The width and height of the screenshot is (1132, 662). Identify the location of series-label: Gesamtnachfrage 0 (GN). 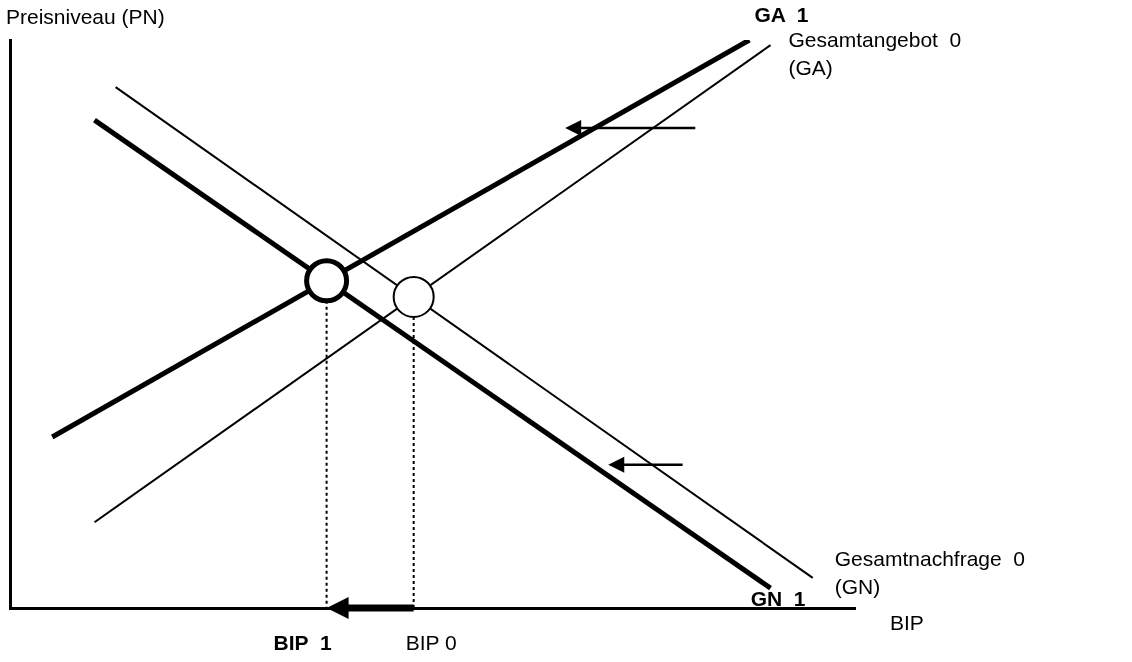
(930, 572).